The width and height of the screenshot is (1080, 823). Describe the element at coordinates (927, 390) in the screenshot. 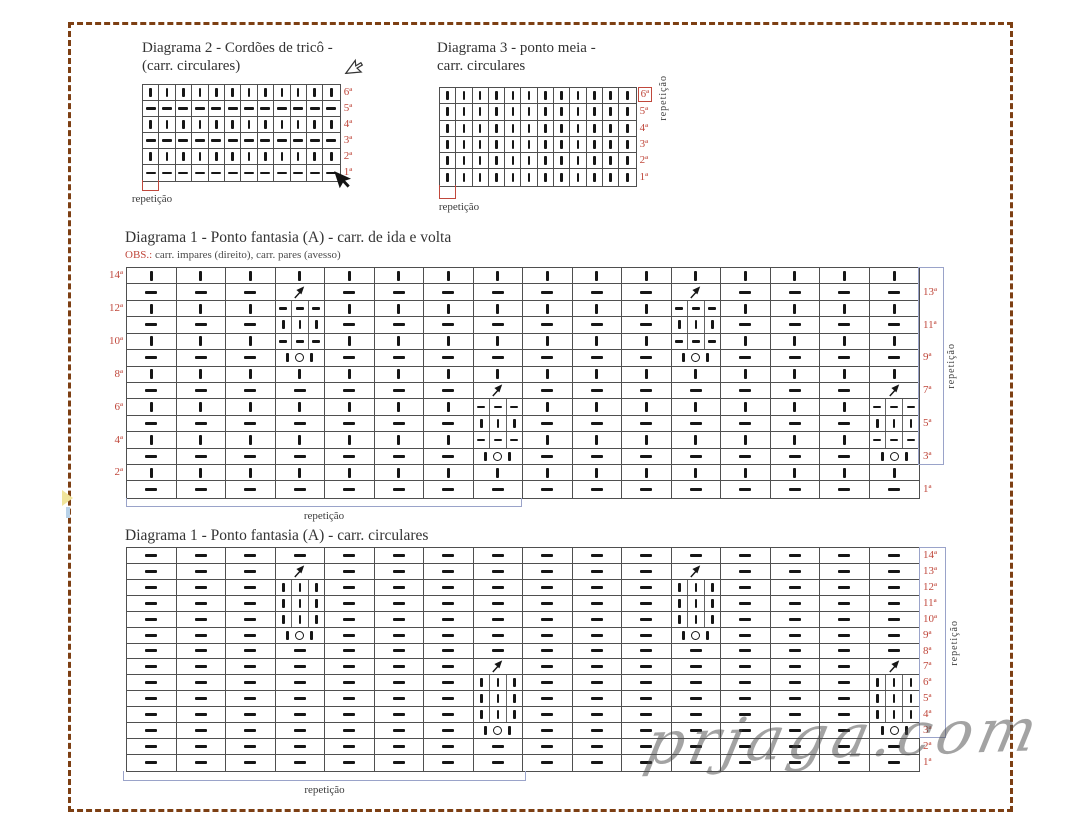

I see `row-label: 7ª` at that location.